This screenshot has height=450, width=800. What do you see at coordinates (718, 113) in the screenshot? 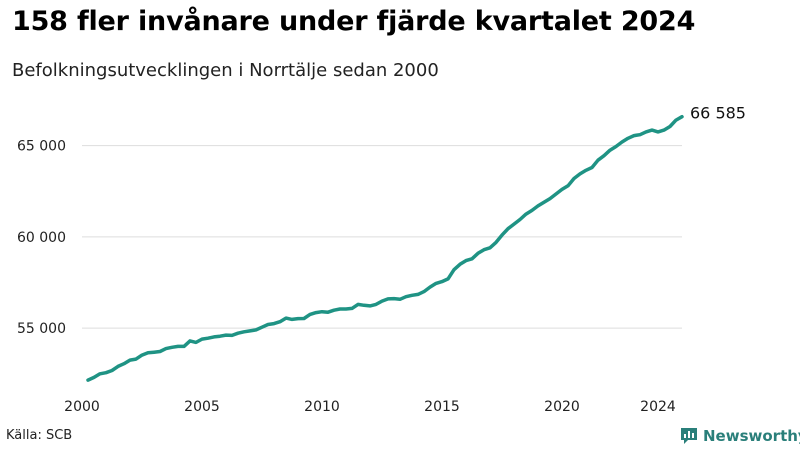
I see `end-value-label: 66 585` at bounding box center [718, 113].